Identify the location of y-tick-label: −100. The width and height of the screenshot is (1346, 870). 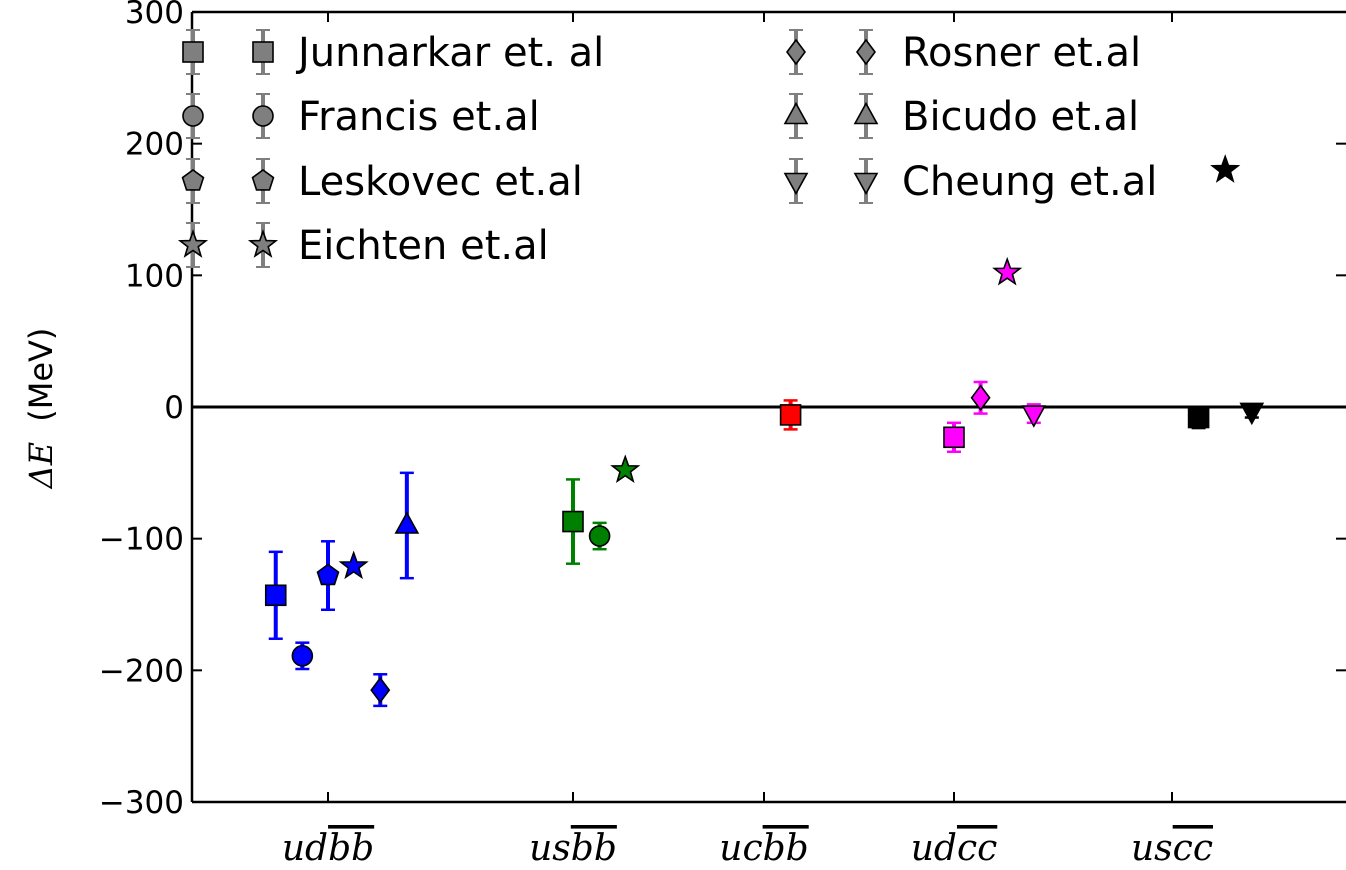
(141, 540).